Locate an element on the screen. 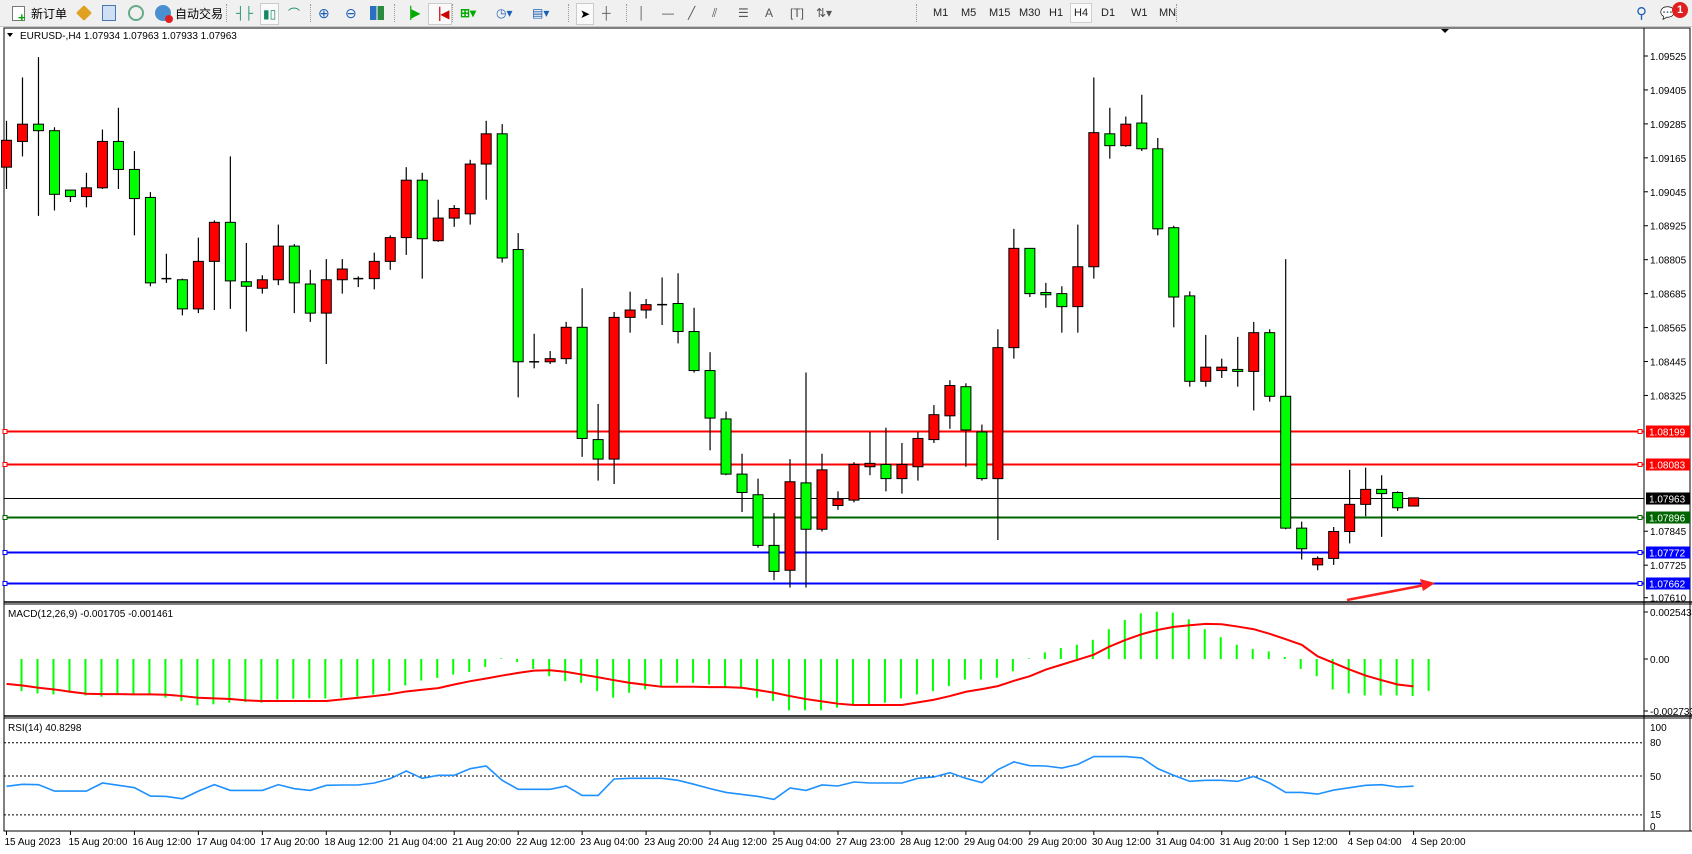  tile-windows-button is located at coordinates (377, 13).